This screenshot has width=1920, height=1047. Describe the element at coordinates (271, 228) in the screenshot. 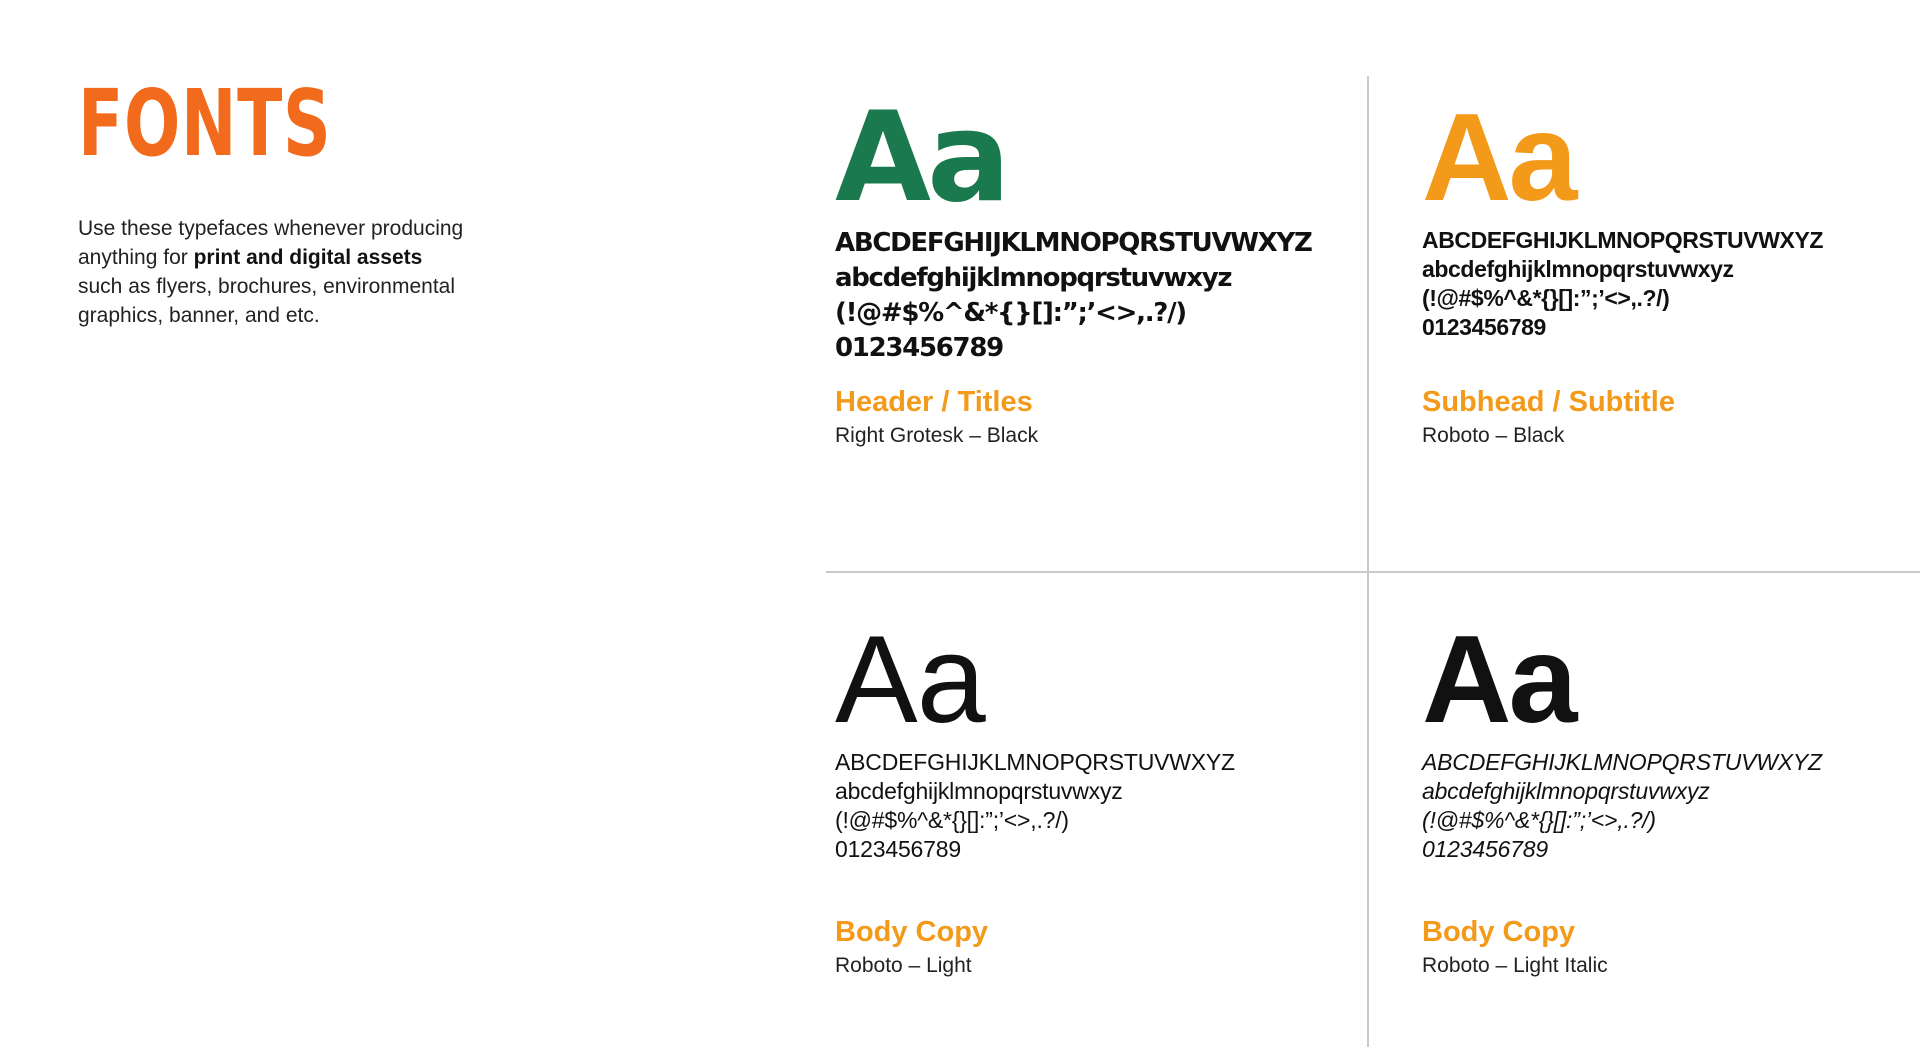

I see `intro-line-1: Use these typefaces whenever producing` at that location.